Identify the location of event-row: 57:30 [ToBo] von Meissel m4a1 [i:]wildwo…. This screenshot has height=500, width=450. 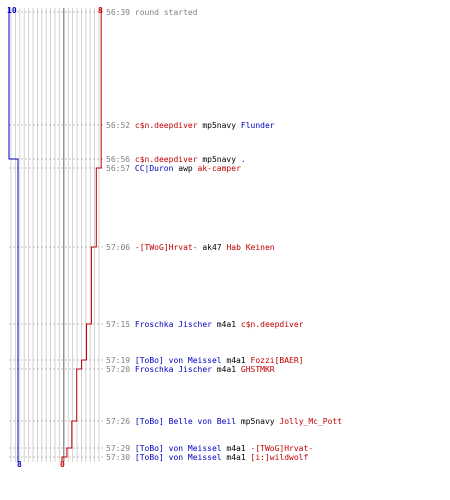
(207, 458).